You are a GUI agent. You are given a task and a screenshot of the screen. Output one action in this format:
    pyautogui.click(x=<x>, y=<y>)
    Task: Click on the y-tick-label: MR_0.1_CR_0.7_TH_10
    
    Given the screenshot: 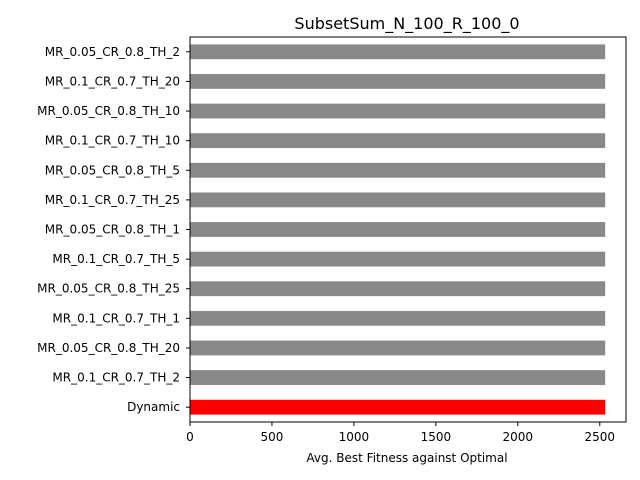 What is the action you would take?
    pyautogui.click(x=112, y=141)
    